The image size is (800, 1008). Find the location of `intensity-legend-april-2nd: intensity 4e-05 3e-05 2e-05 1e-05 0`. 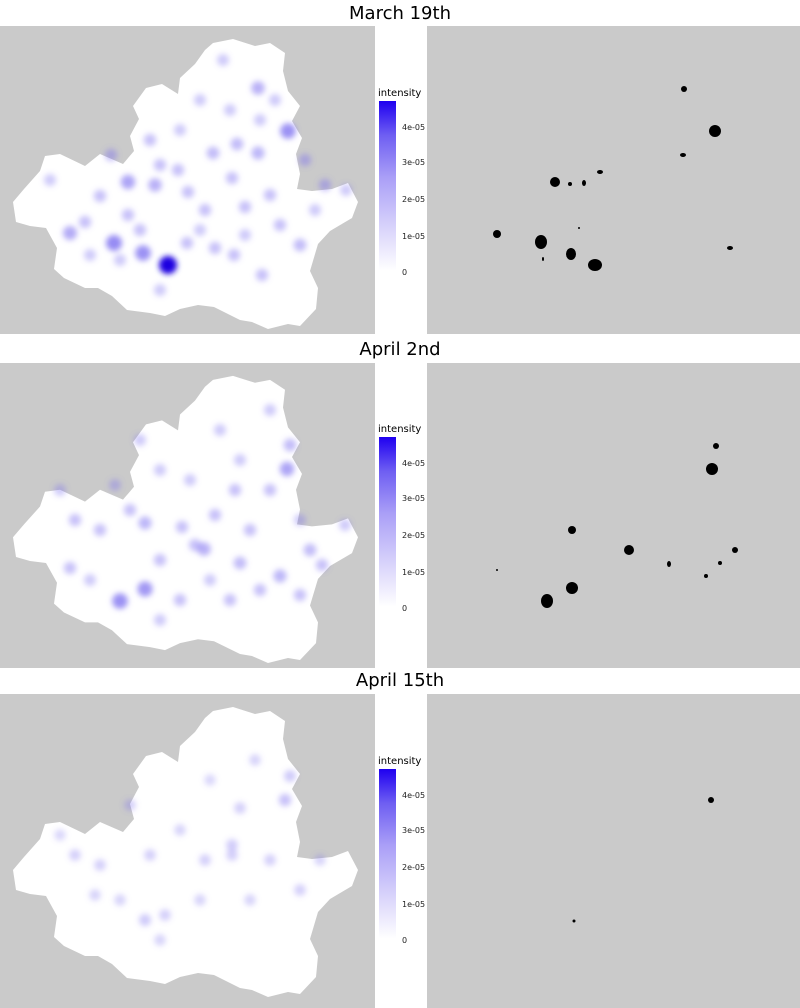

intensity-legend-april-2nd: intensity 4e-05 3e-05 2e-05 1e-05 0 is located at coordinates (402, 524).